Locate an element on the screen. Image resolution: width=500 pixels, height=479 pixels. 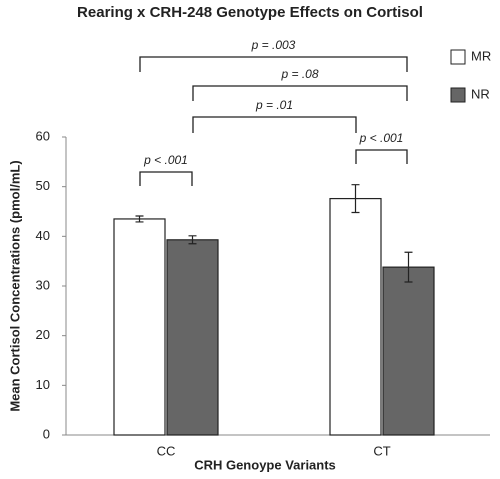
annotation: p = .003 is located at coordinates (273, 45).